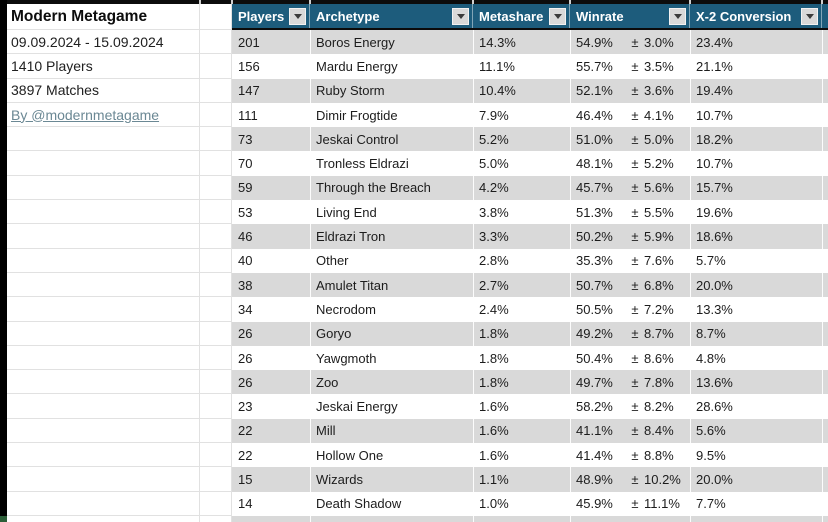 This screenshot has height=522, width=828. I want to click on winrate-cell: 45.7% ±5.6%, so click(630, 188).